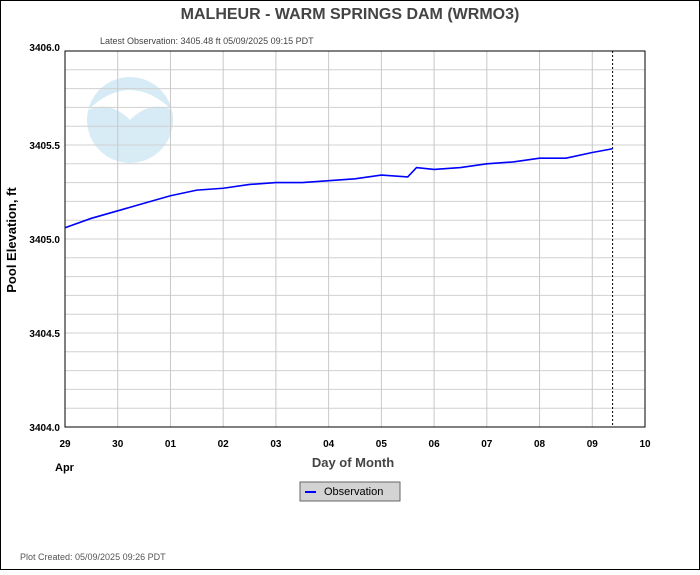 The height and width of the screenshot is (575, 700). What do you see at coordinates (435, 444) in the screenshot?
I see `x-tick-label: 06` at bounding box center [435, 444].